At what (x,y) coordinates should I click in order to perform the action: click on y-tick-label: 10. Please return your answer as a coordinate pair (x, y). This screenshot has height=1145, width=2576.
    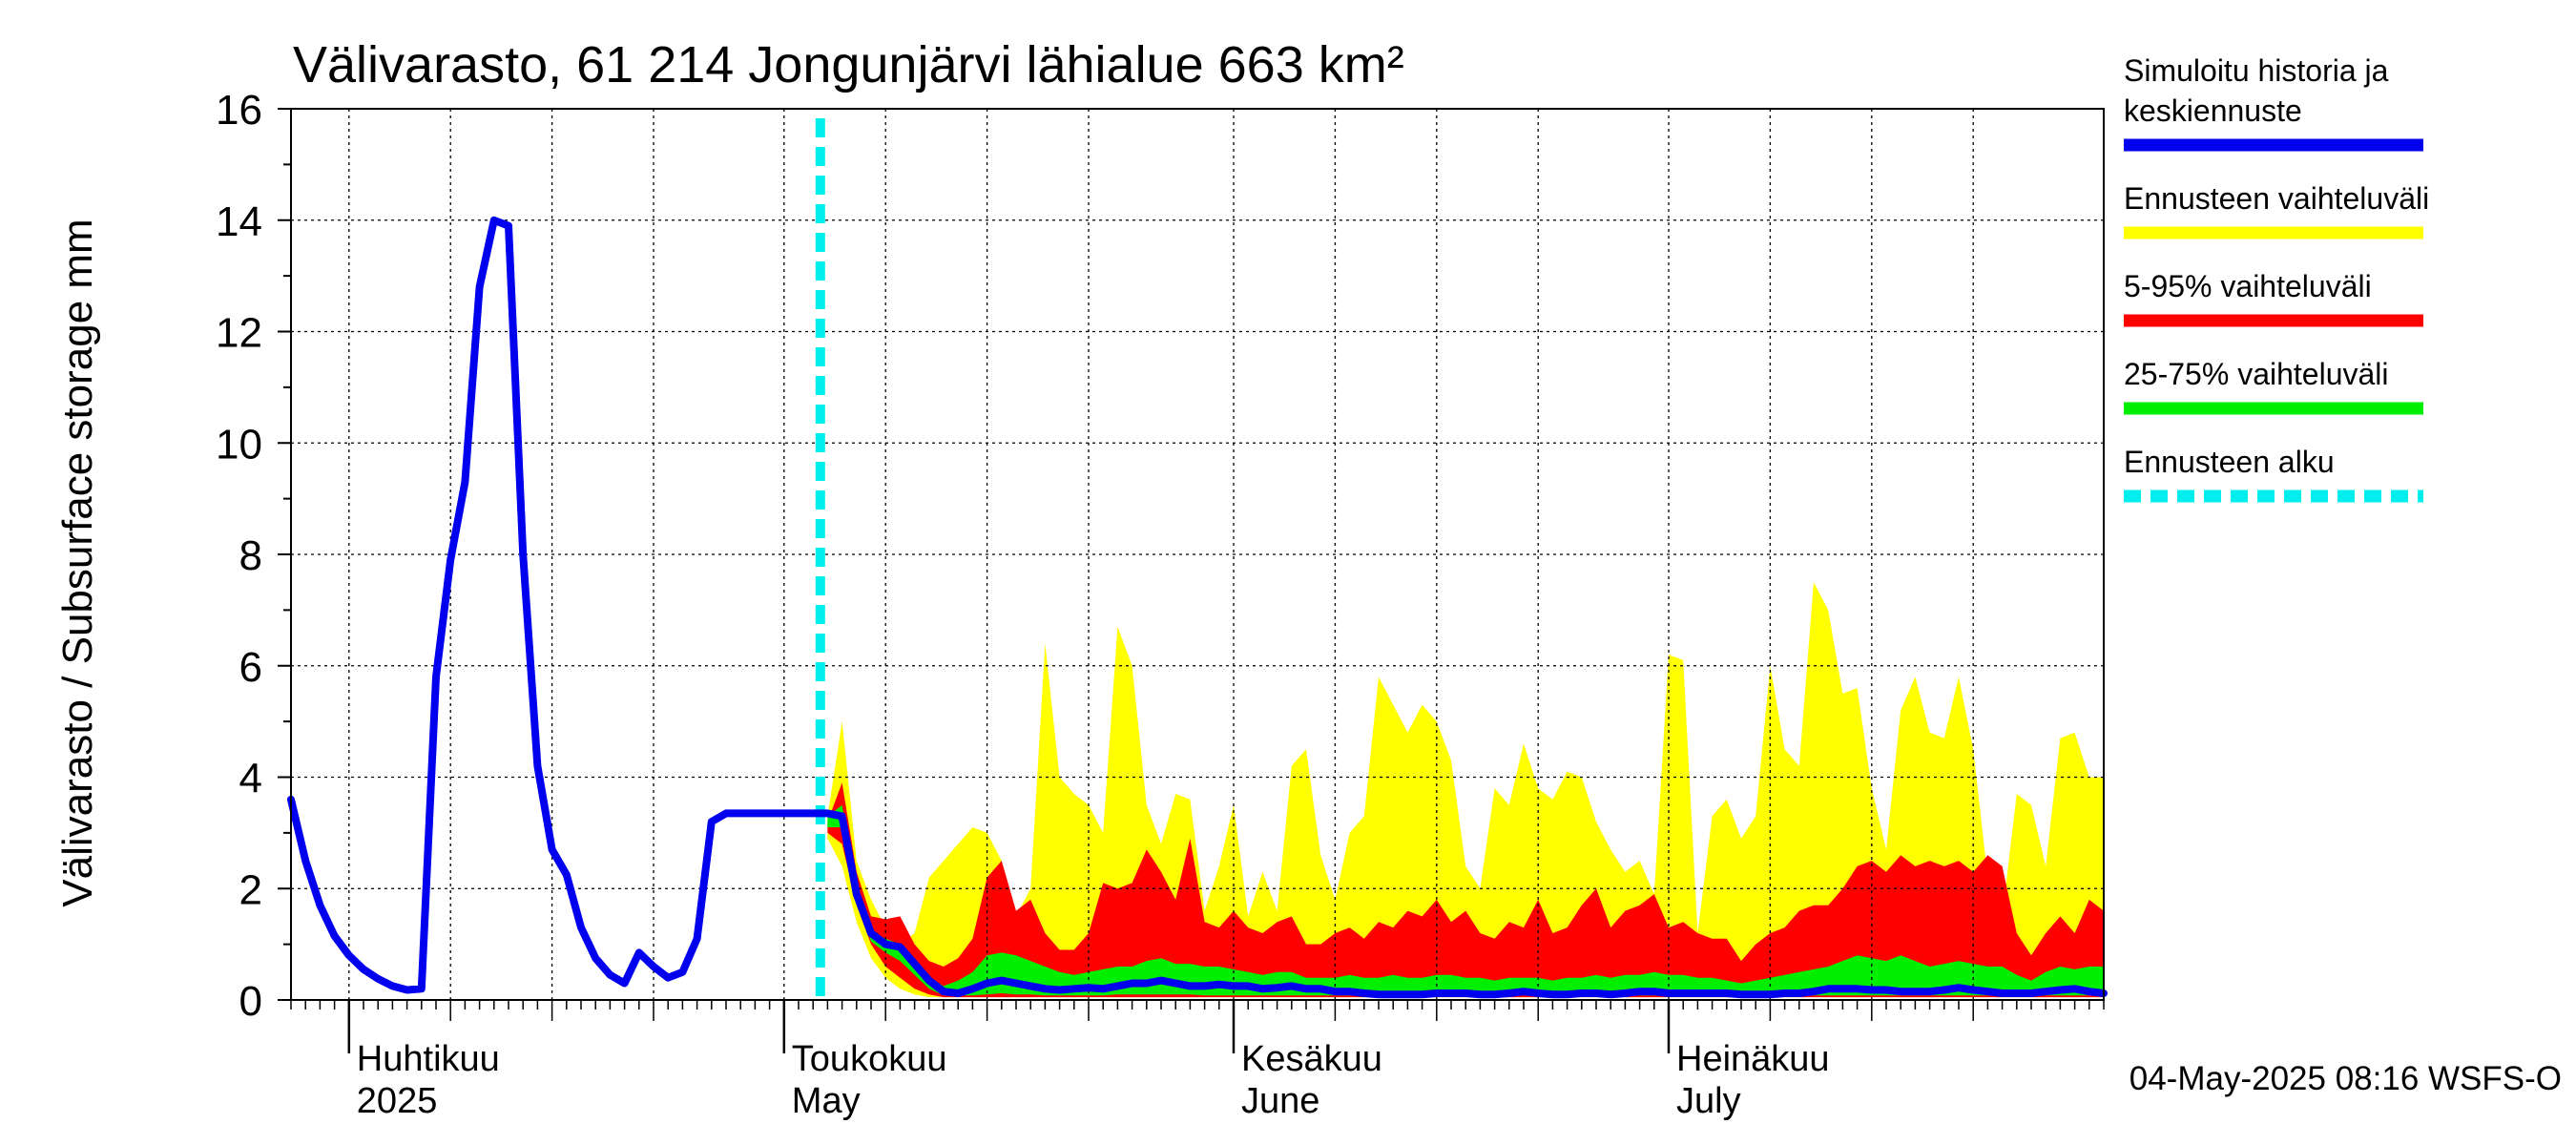
    Looking at the image, I should click on (239, 445).